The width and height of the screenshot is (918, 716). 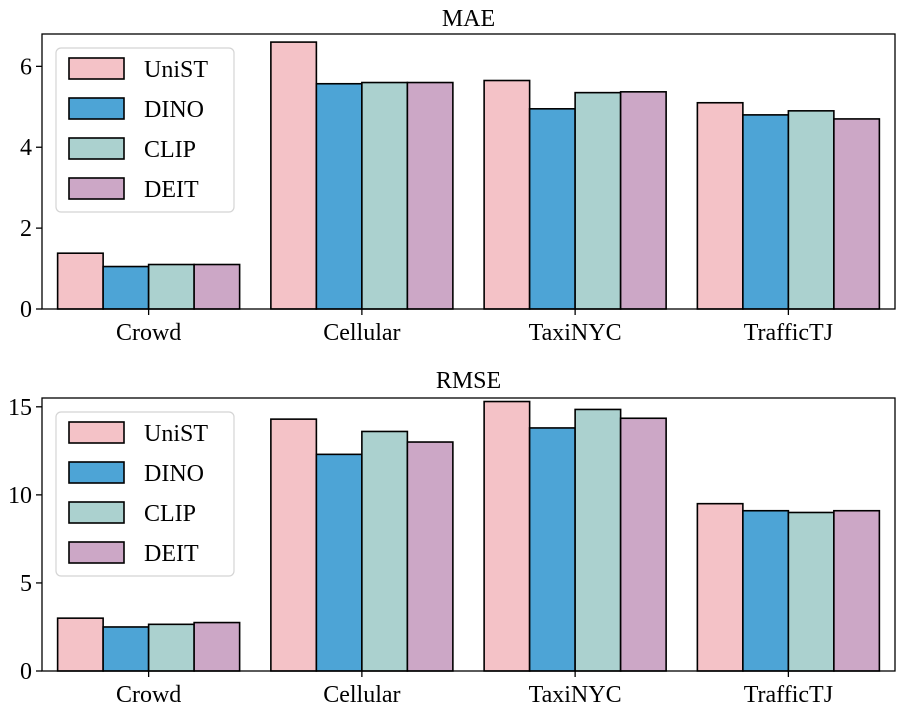 I want to click on y-tick-label: 5, so click(x=26, y=584).